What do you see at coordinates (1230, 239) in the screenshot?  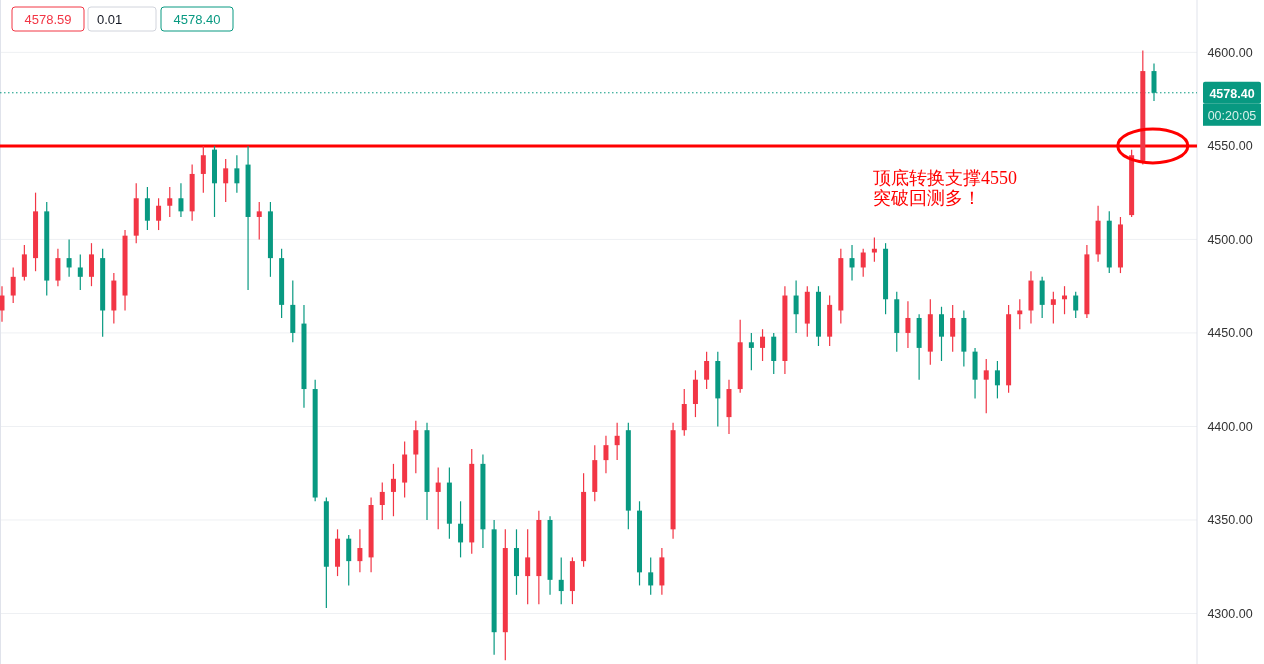 I see `y-tick-label: 4500.00` at bounding box center [1230, 239].